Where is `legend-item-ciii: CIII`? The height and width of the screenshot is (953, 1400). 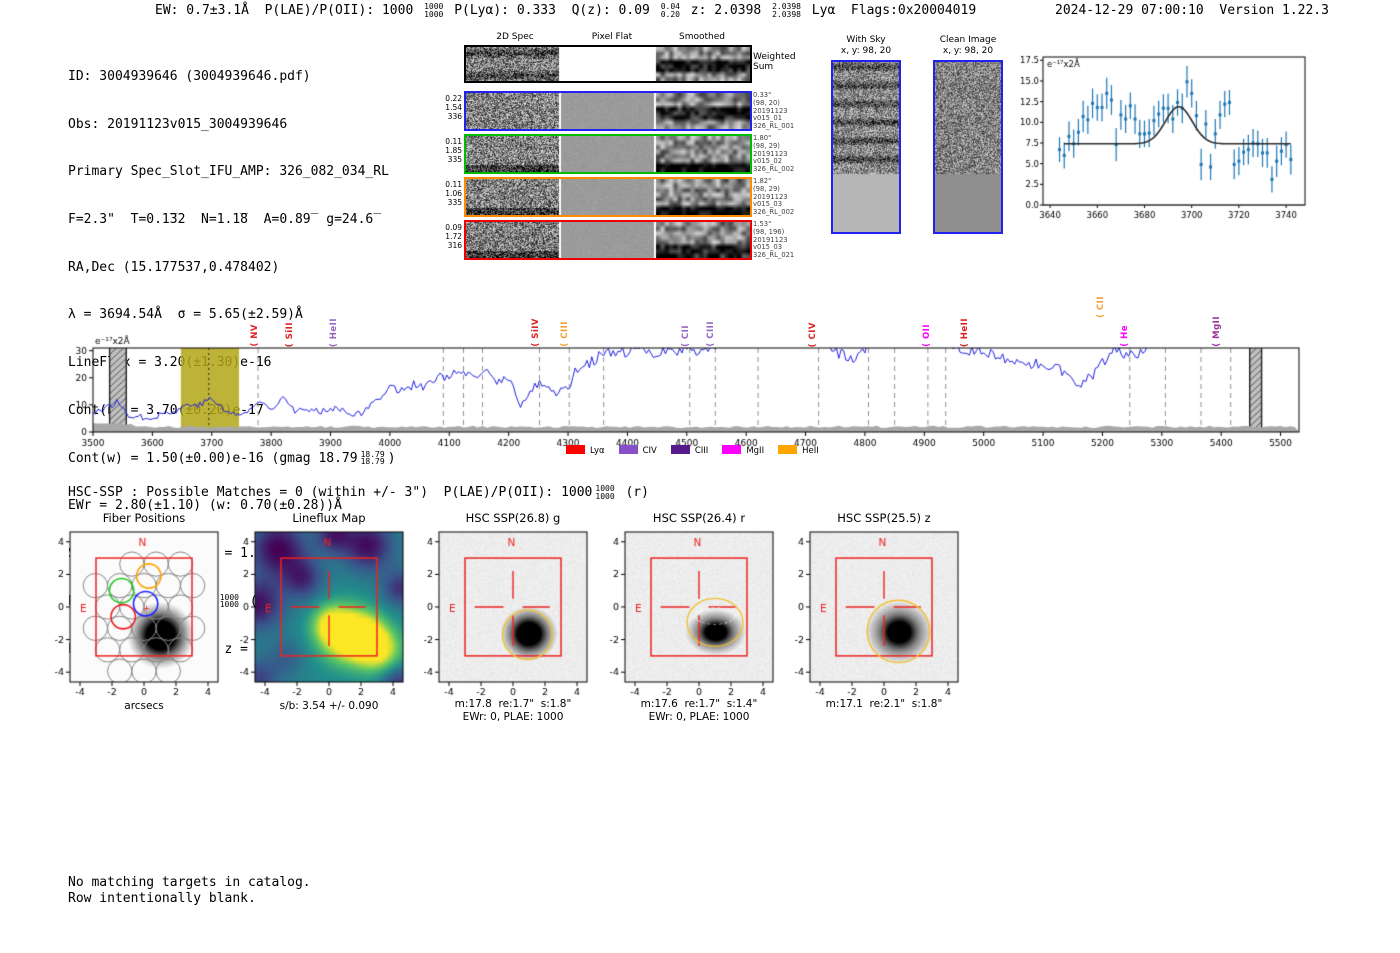
legend-item-ciii: CIII is located at coordinates (689, 450).